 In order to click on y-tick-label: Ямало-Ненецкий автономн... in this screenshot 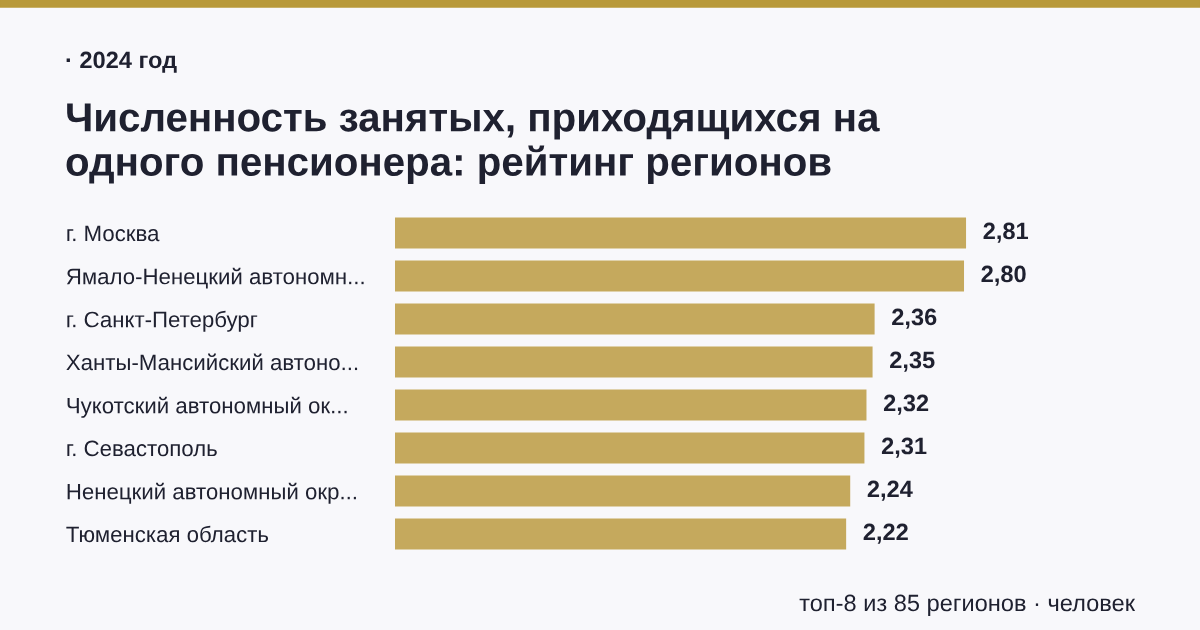, I will do `click(215, 278)`.